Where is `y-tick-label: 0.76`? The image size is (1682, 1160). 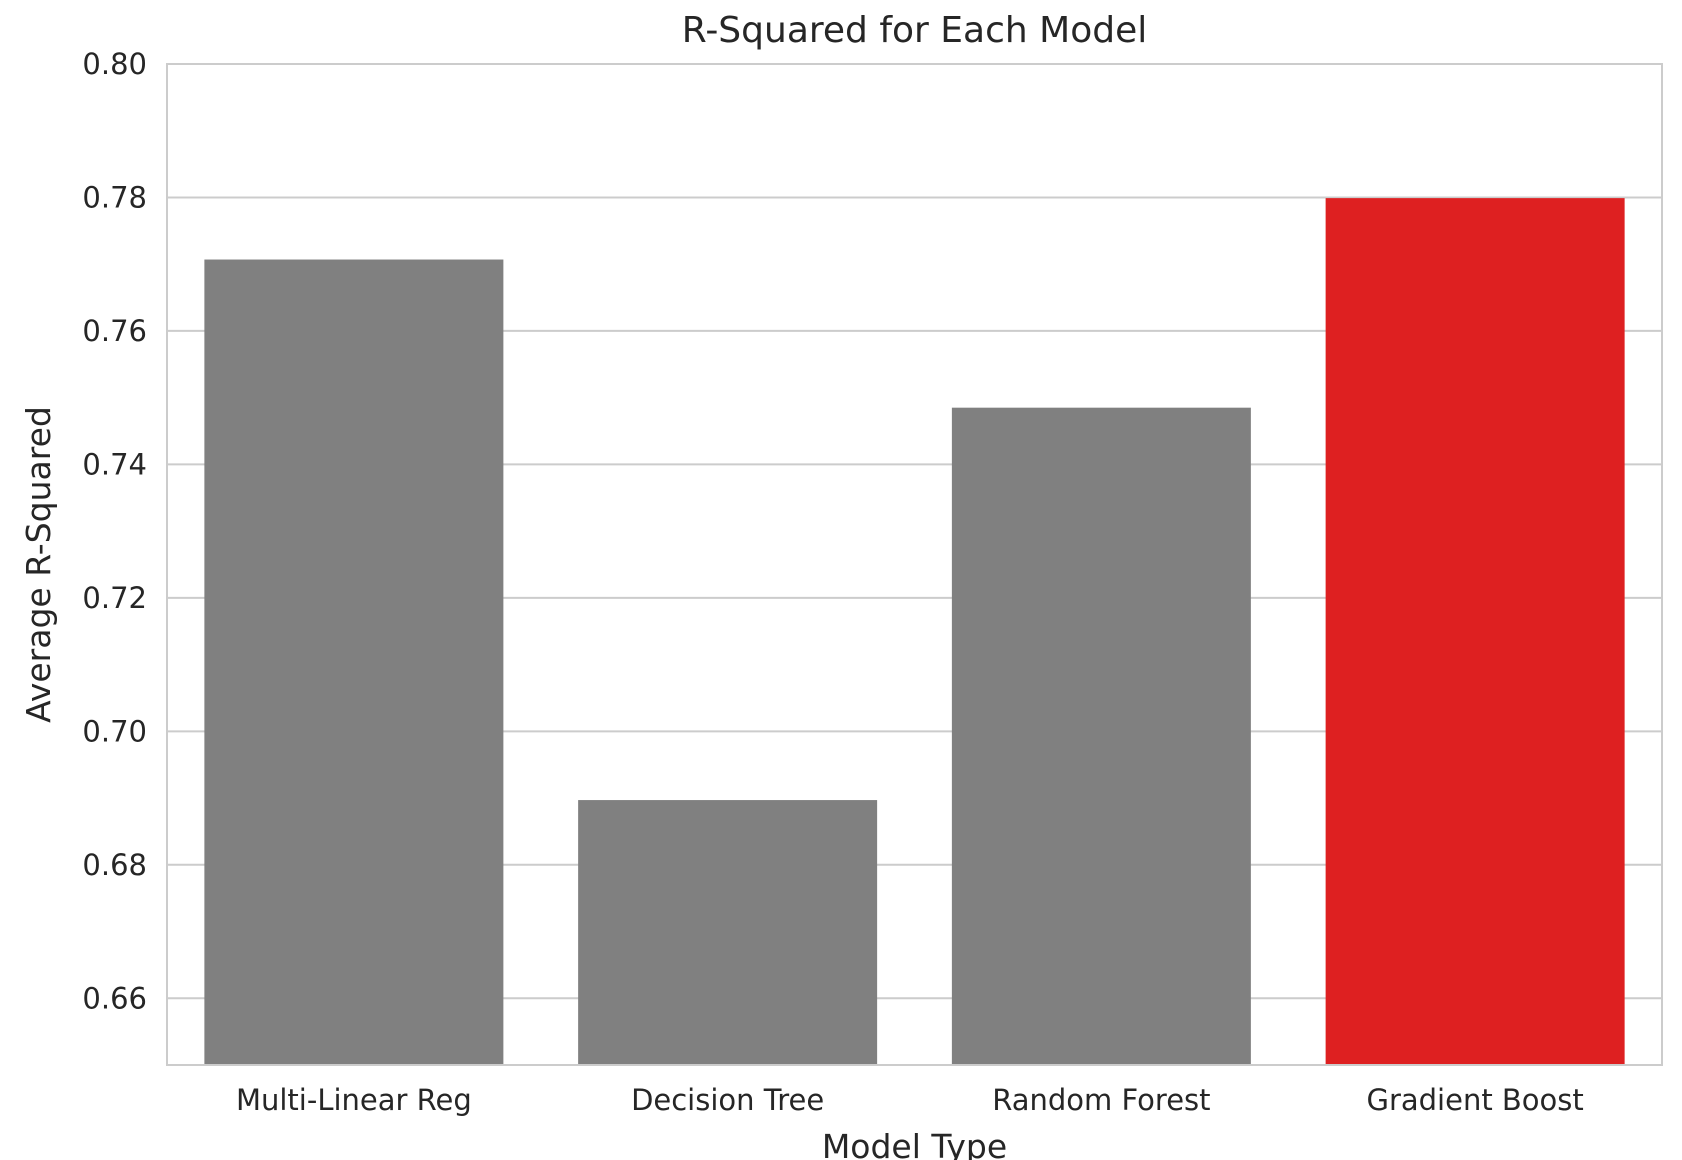 y-tick-label: 0.76 is located at coordinates (114, 331).